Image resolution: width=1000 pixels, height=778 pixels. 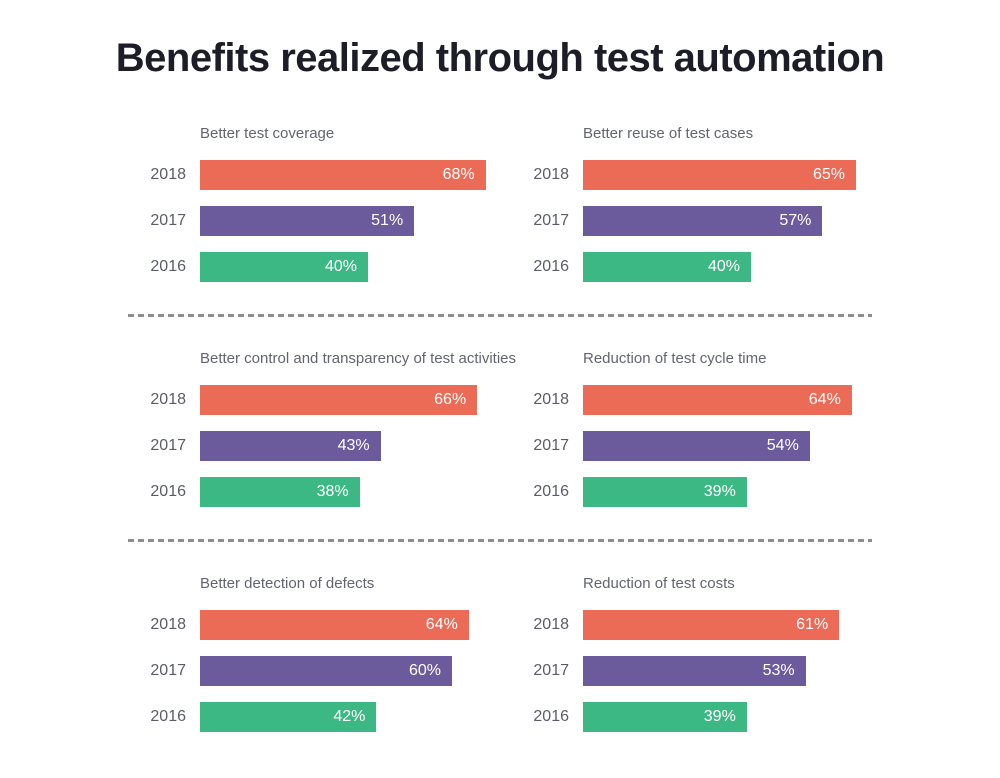 I want to click on bar-2017: 60%, so click(x=326, y=671).